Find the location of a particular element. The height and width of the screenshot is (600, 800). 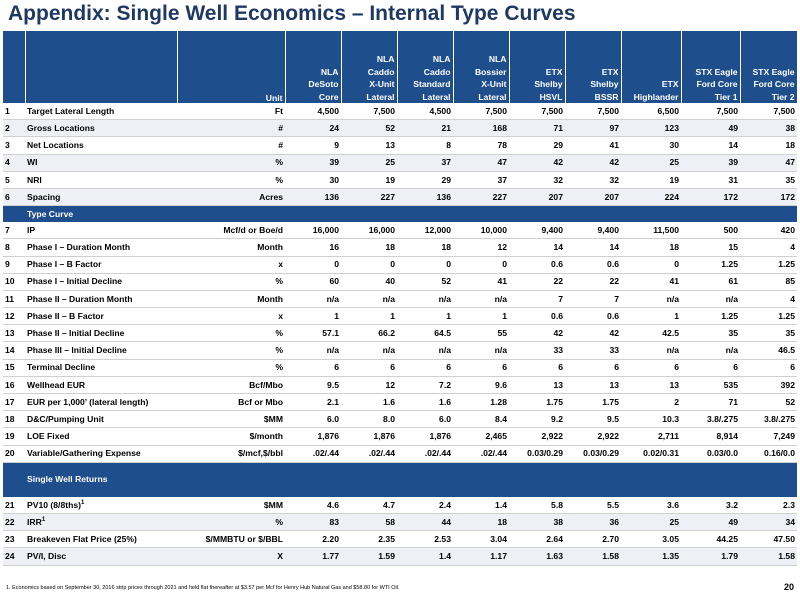

row-label: Phase I – B Factor is located at coordinates (101, 265).